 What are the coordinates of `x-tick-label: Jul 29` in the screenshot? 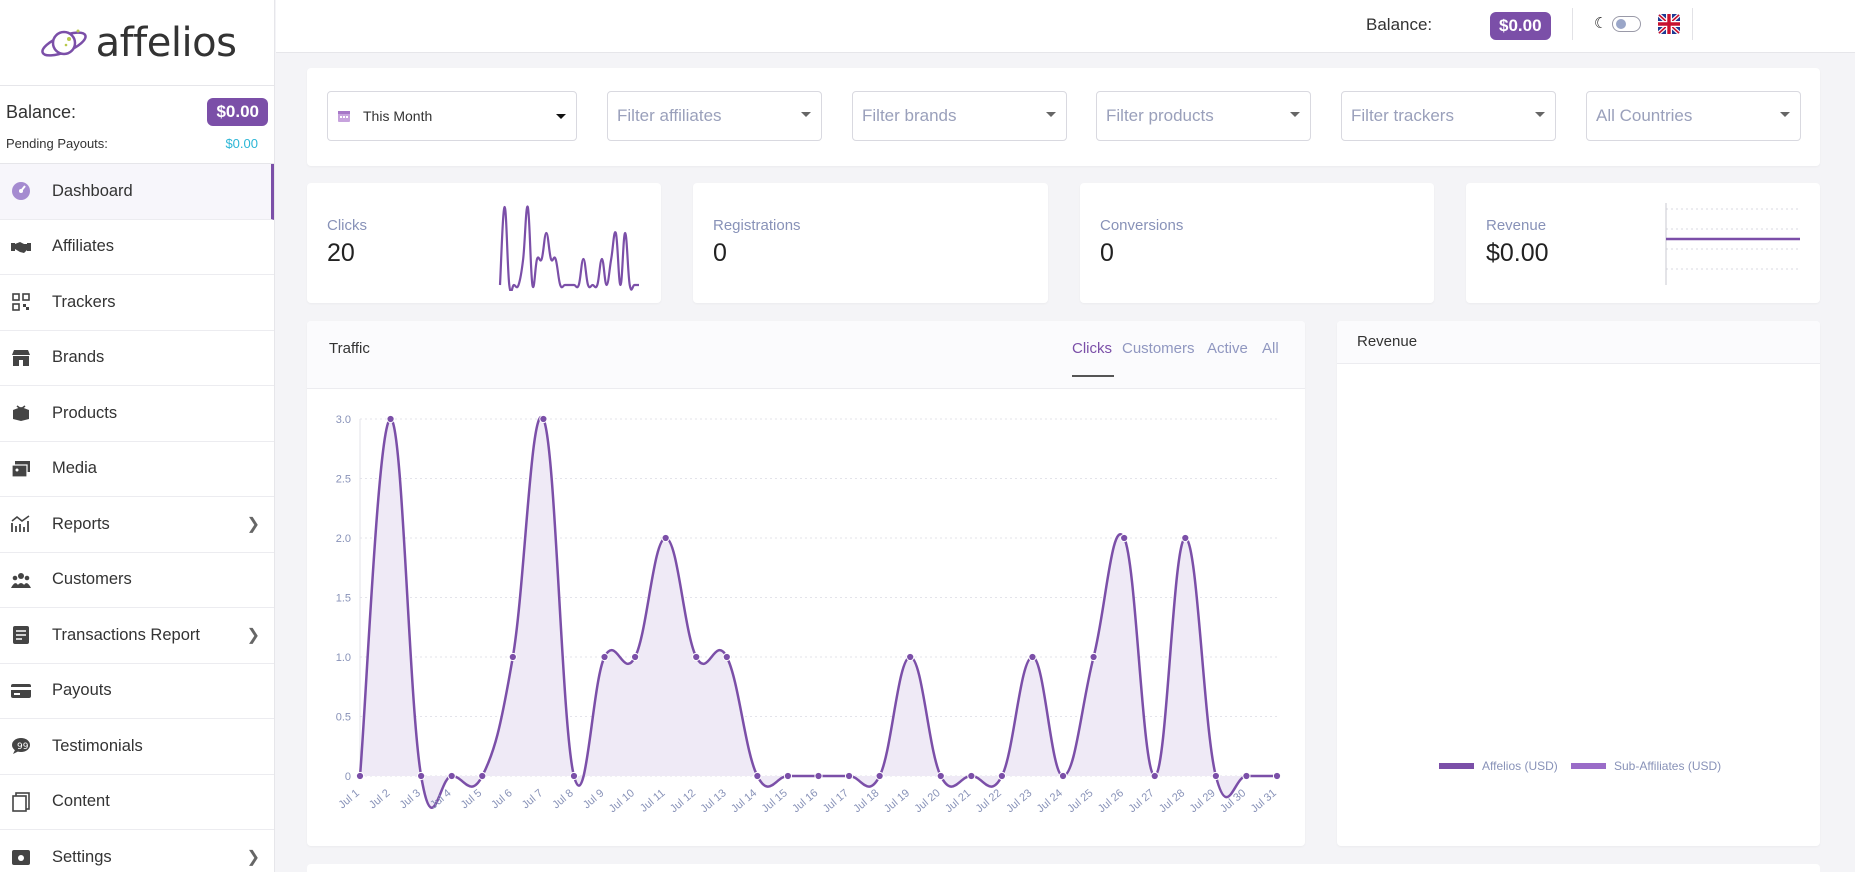 It's located at (1203, 801).